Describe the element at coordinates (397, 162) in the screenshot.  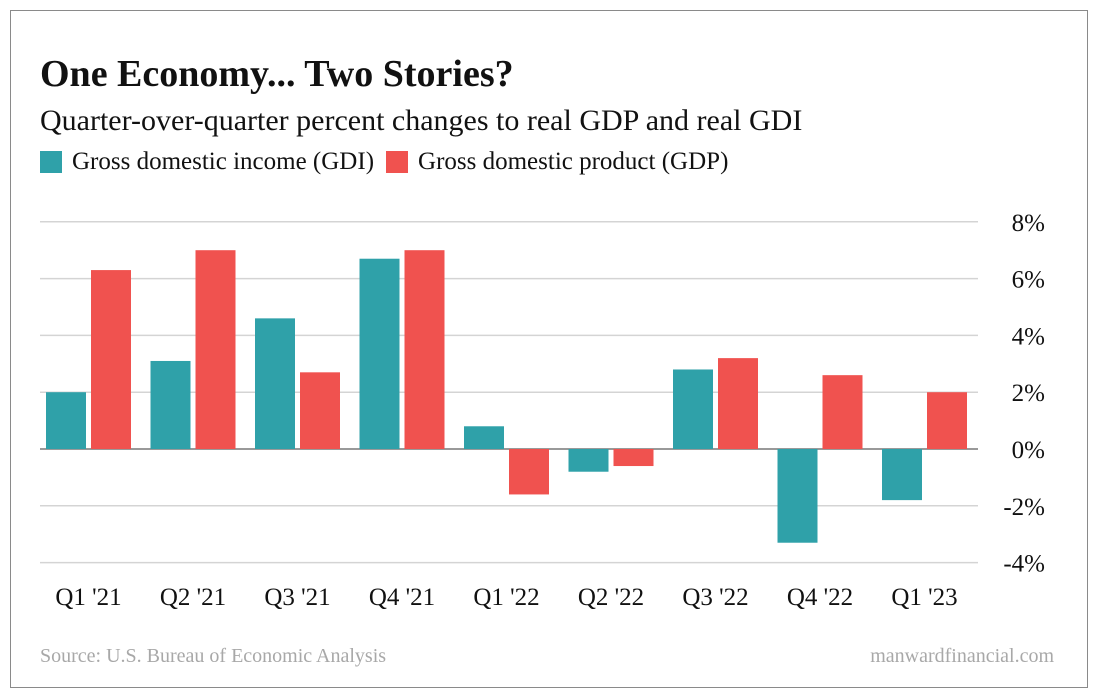
I see `legend-swatch-gdp` at that location.